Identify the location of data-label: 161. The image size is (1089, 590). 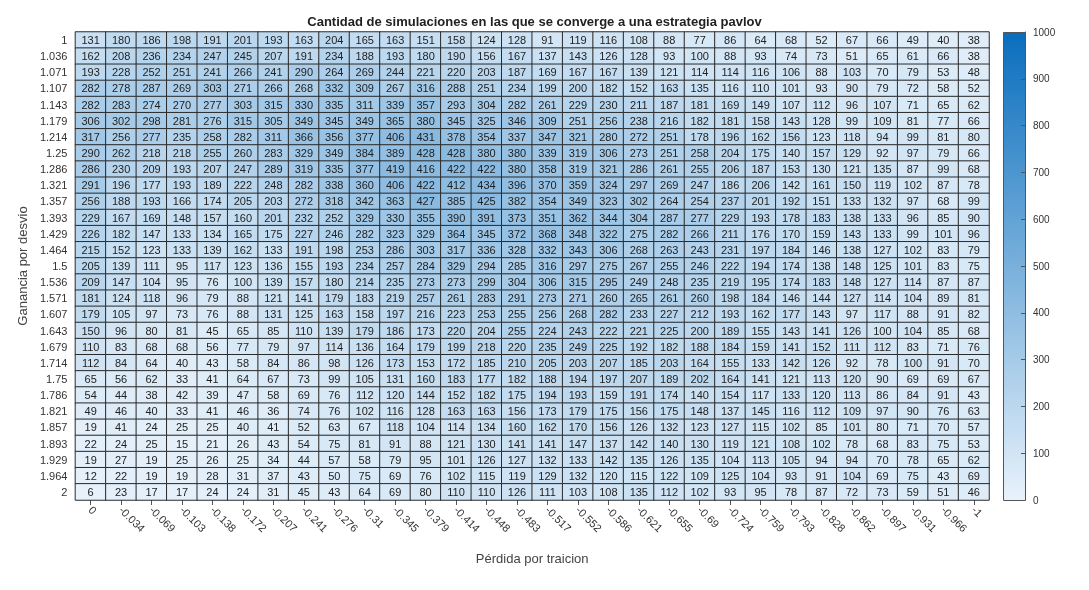
(821, 185).